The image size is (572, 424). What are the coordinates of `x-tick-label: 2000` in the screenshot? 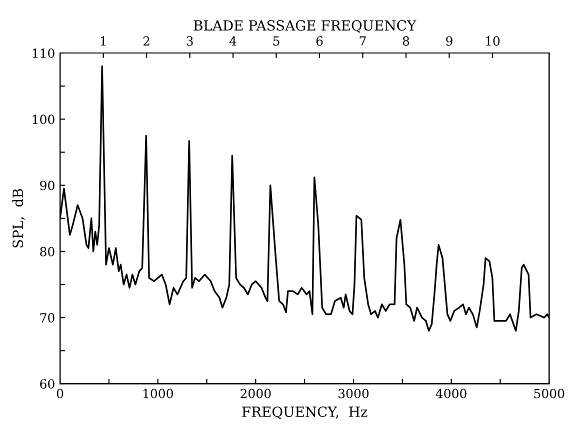 It's located at (255, 393).